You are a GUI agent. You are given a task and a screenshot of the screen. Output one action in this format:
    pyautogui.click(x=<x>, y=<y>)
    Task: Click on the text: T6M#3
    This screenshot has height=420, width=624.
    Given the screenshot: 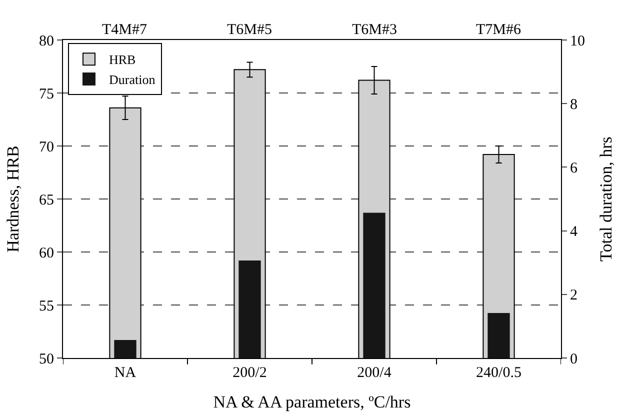 What is the action you would take?
    pyautogui.click(x=374, y=30)
    